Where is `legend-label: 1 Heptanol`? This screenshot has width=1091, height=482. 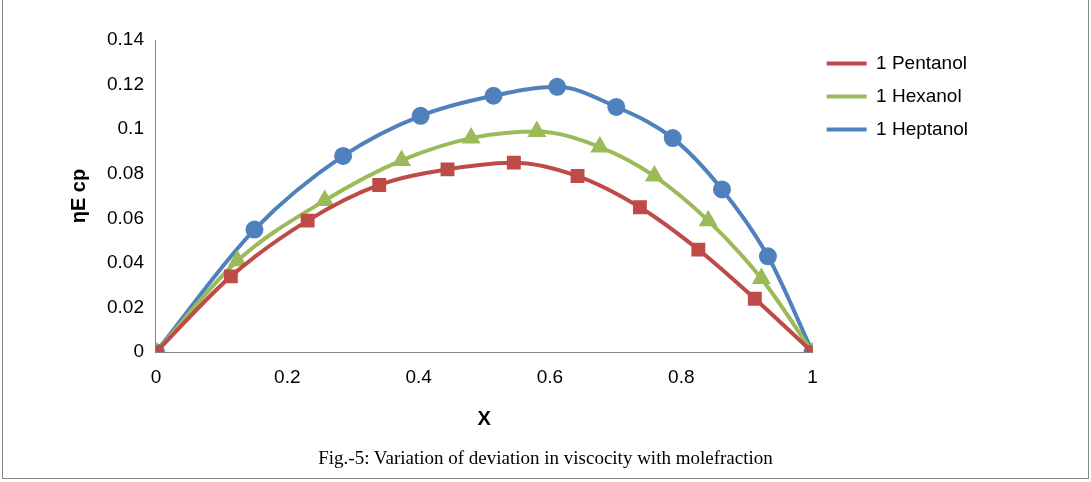 legend-label: 1 Heptanol is located at coordinates (922, 128).